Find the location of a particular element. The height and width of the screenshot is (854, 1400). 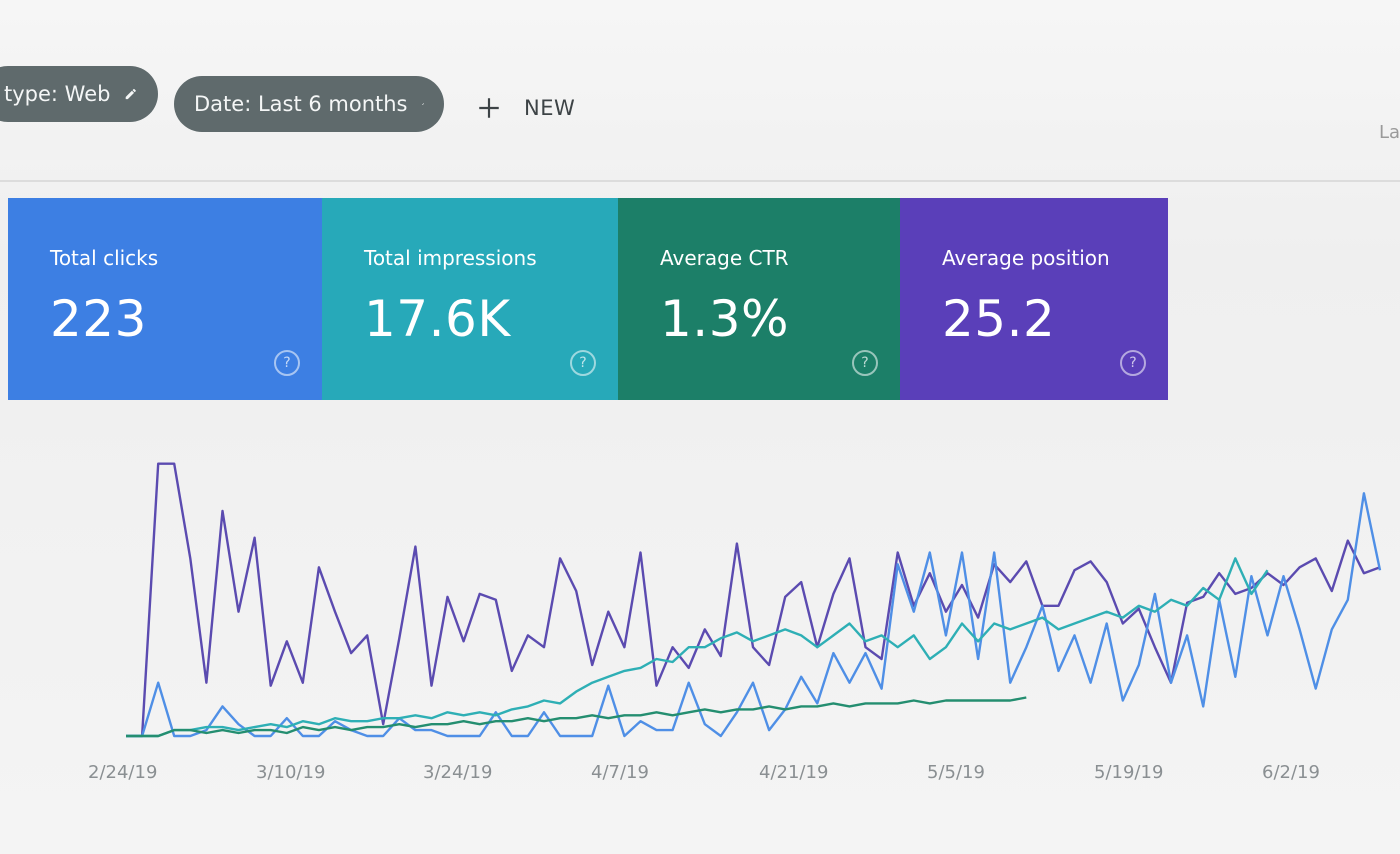

x-tick-label: 5/19/19 is located at coordinates (1129, 772).